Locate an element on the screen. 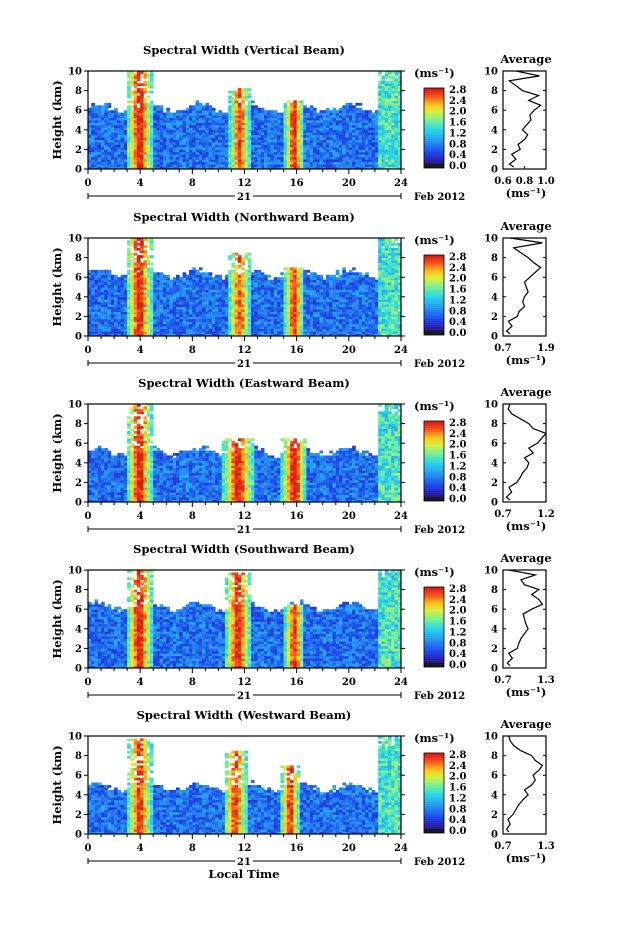  panel-title: Spectral Width (Eastward Beam) is located at coordinates (244, 383).